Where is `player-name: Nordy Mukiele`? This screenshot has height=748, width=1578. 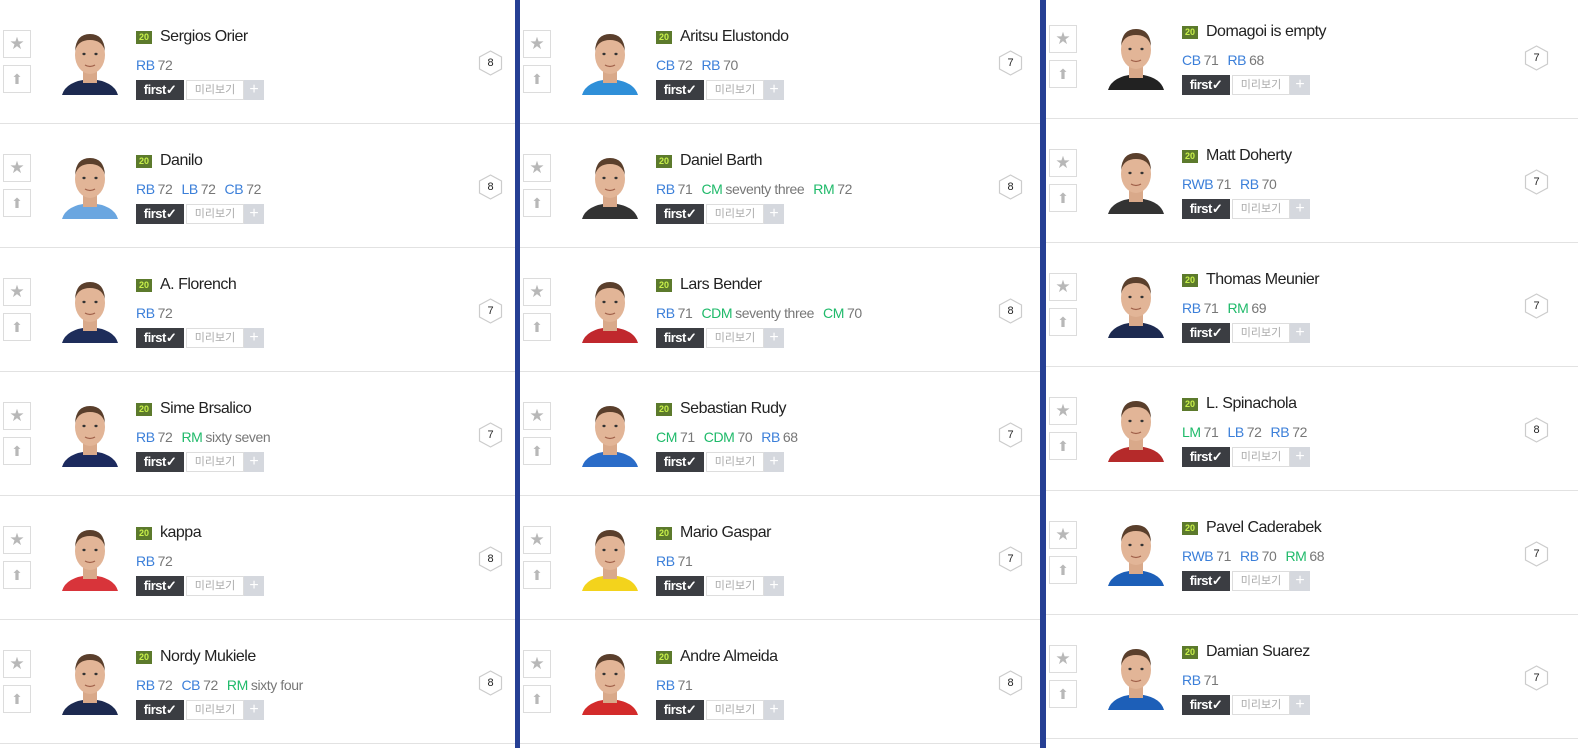
player-name: Nordy Mukiele is located at coordinates (208, 656).